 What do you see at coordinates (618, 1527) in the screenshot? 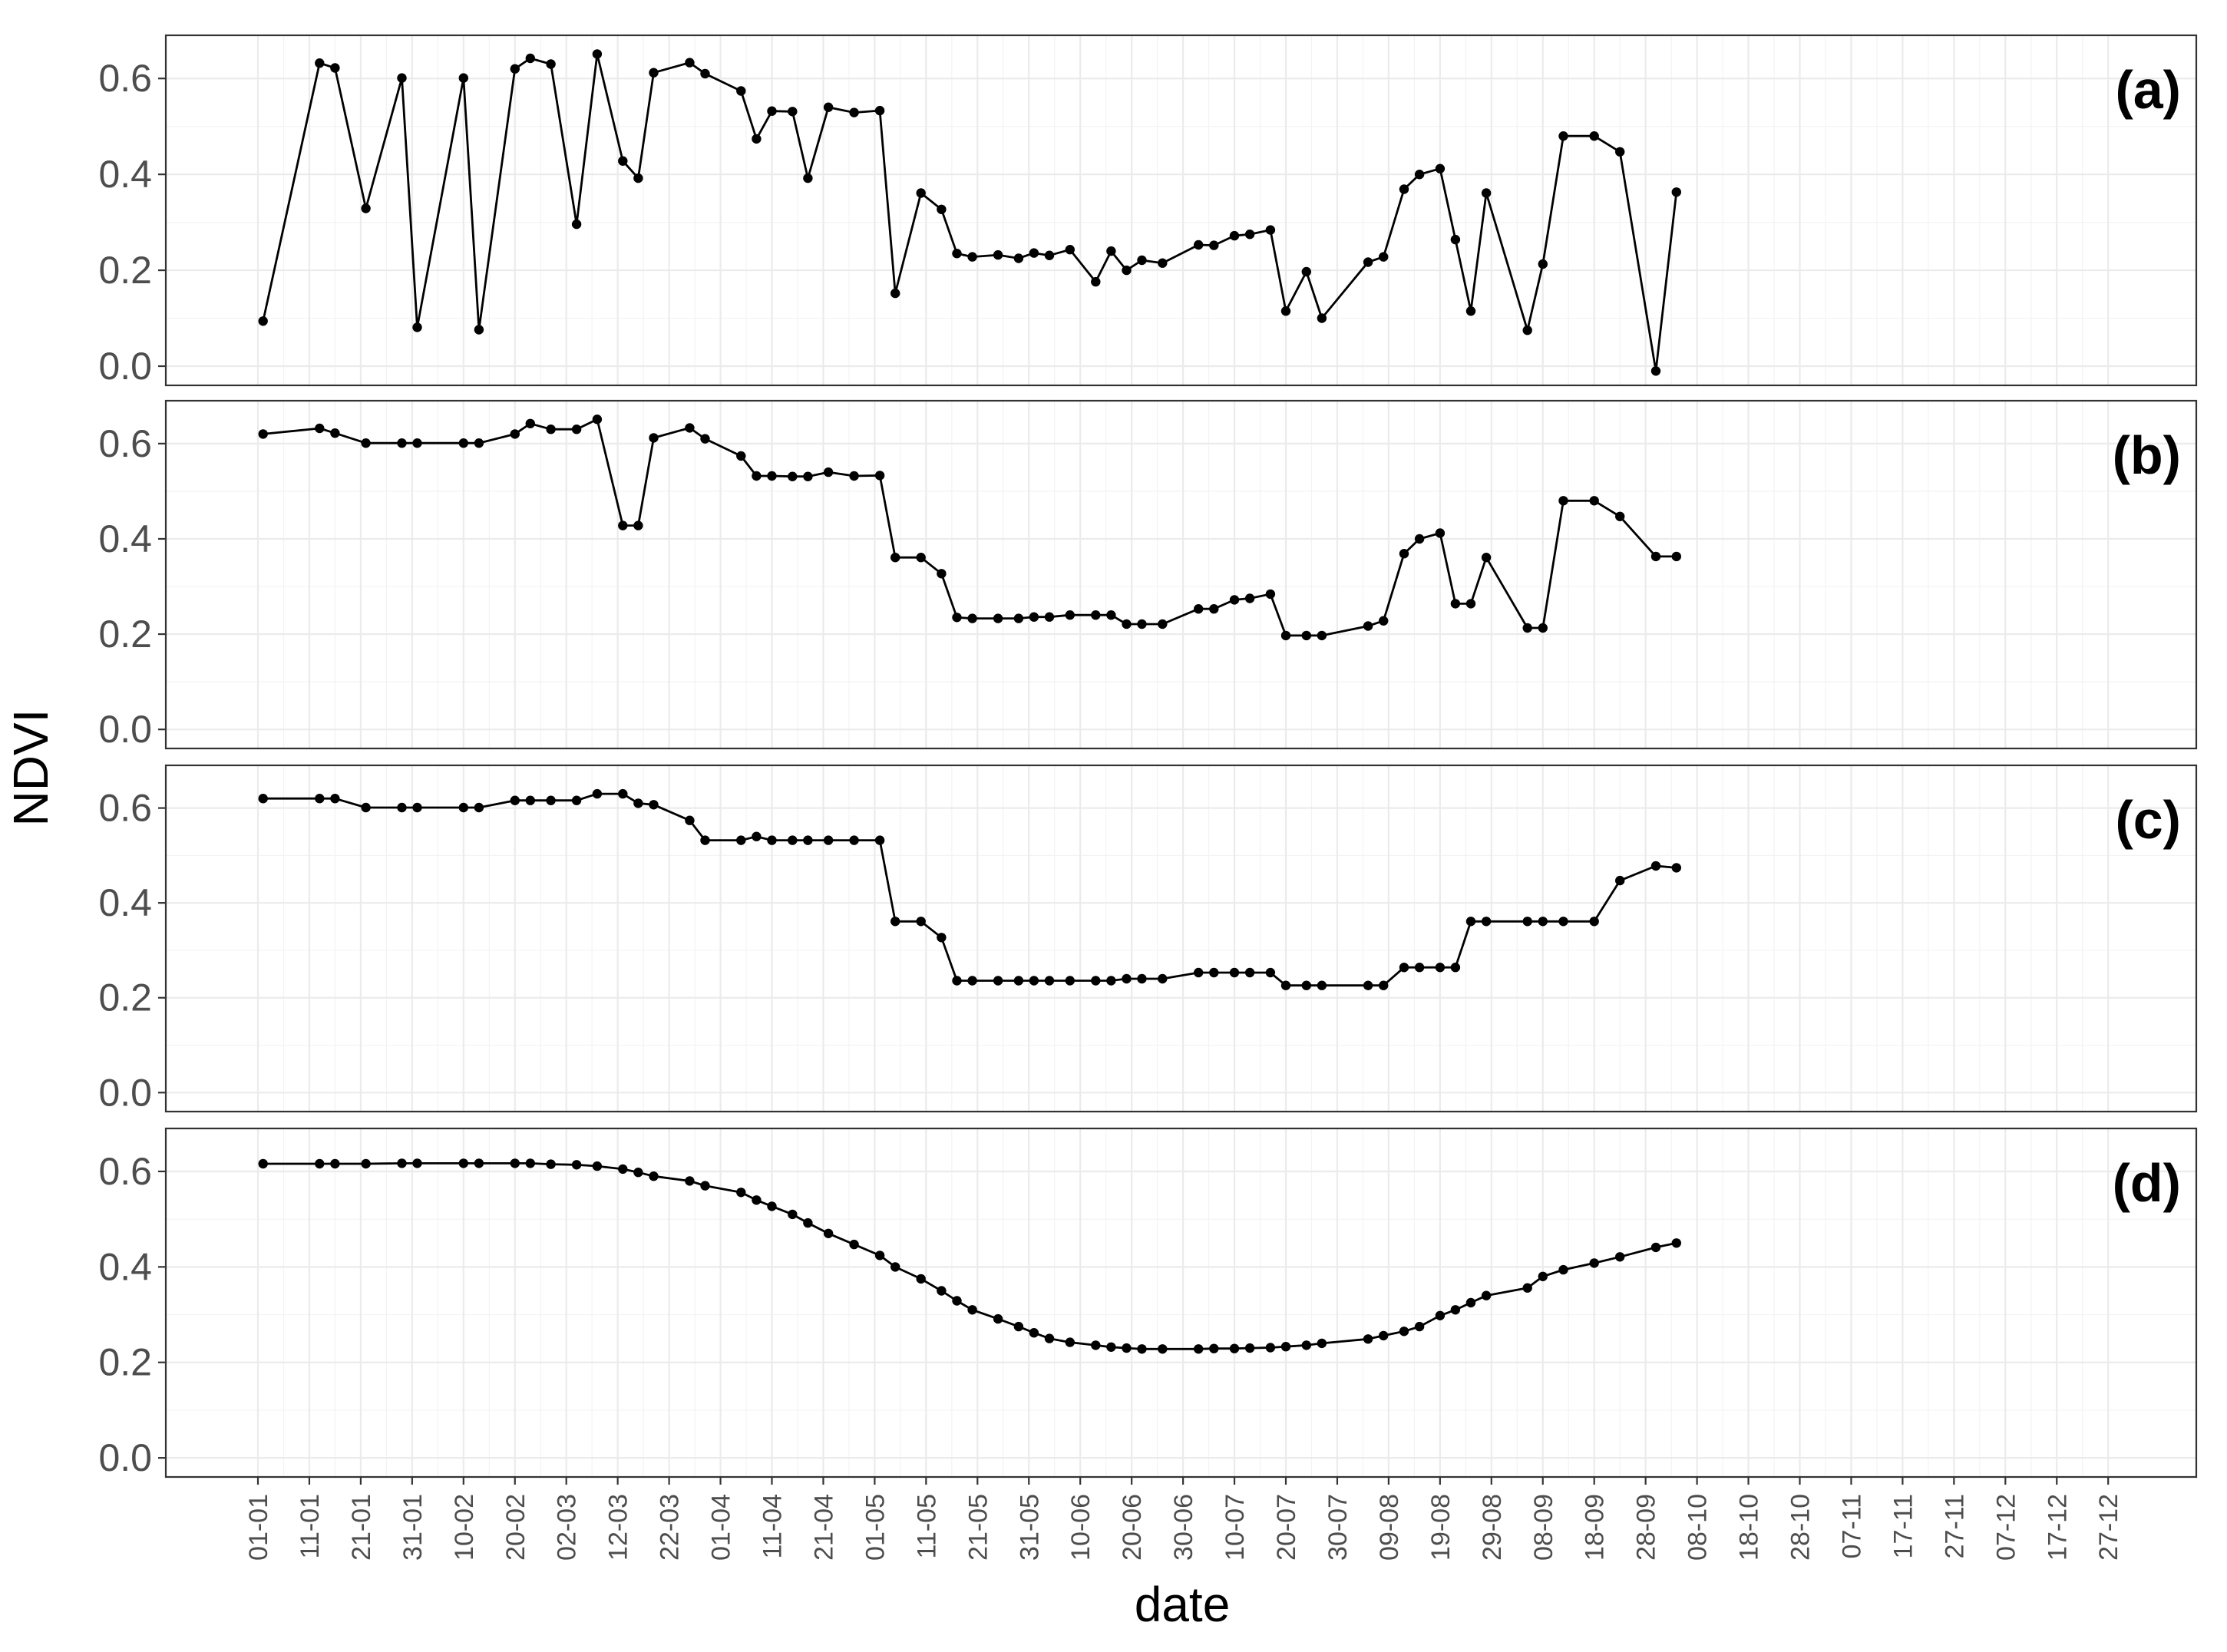
I see `x-tick-label: 12-03` at bounding box center [618, 1527].